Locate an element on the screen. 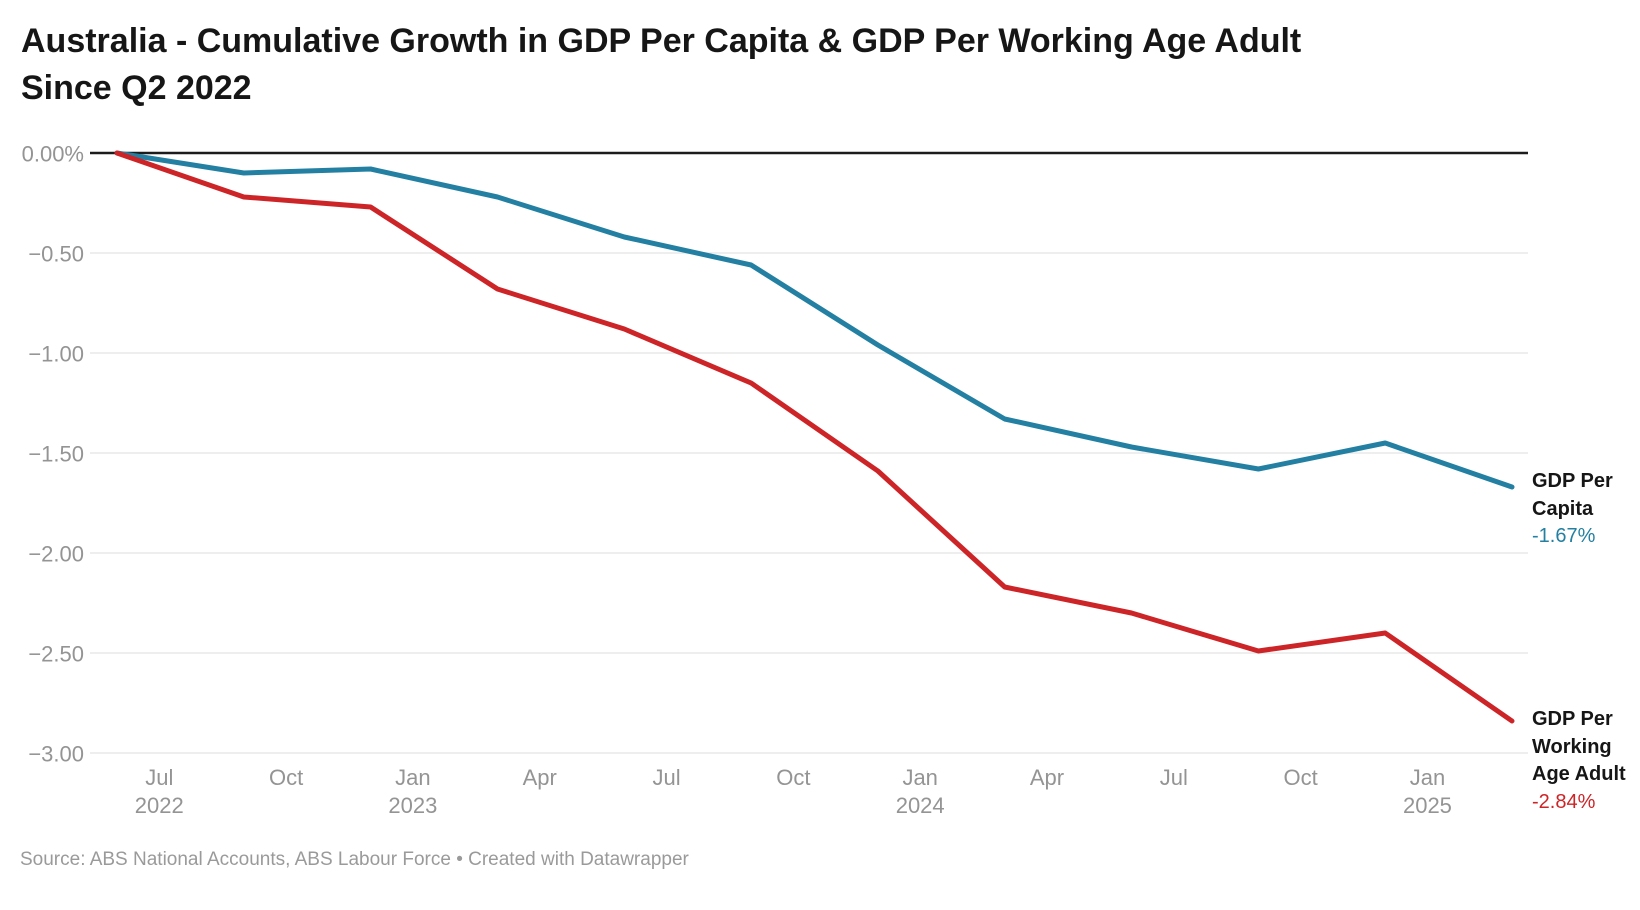 The width and height of the screenshot is (1640, 910). y-axis-tick-label: −0.50 is located at coordinates (56, 254).